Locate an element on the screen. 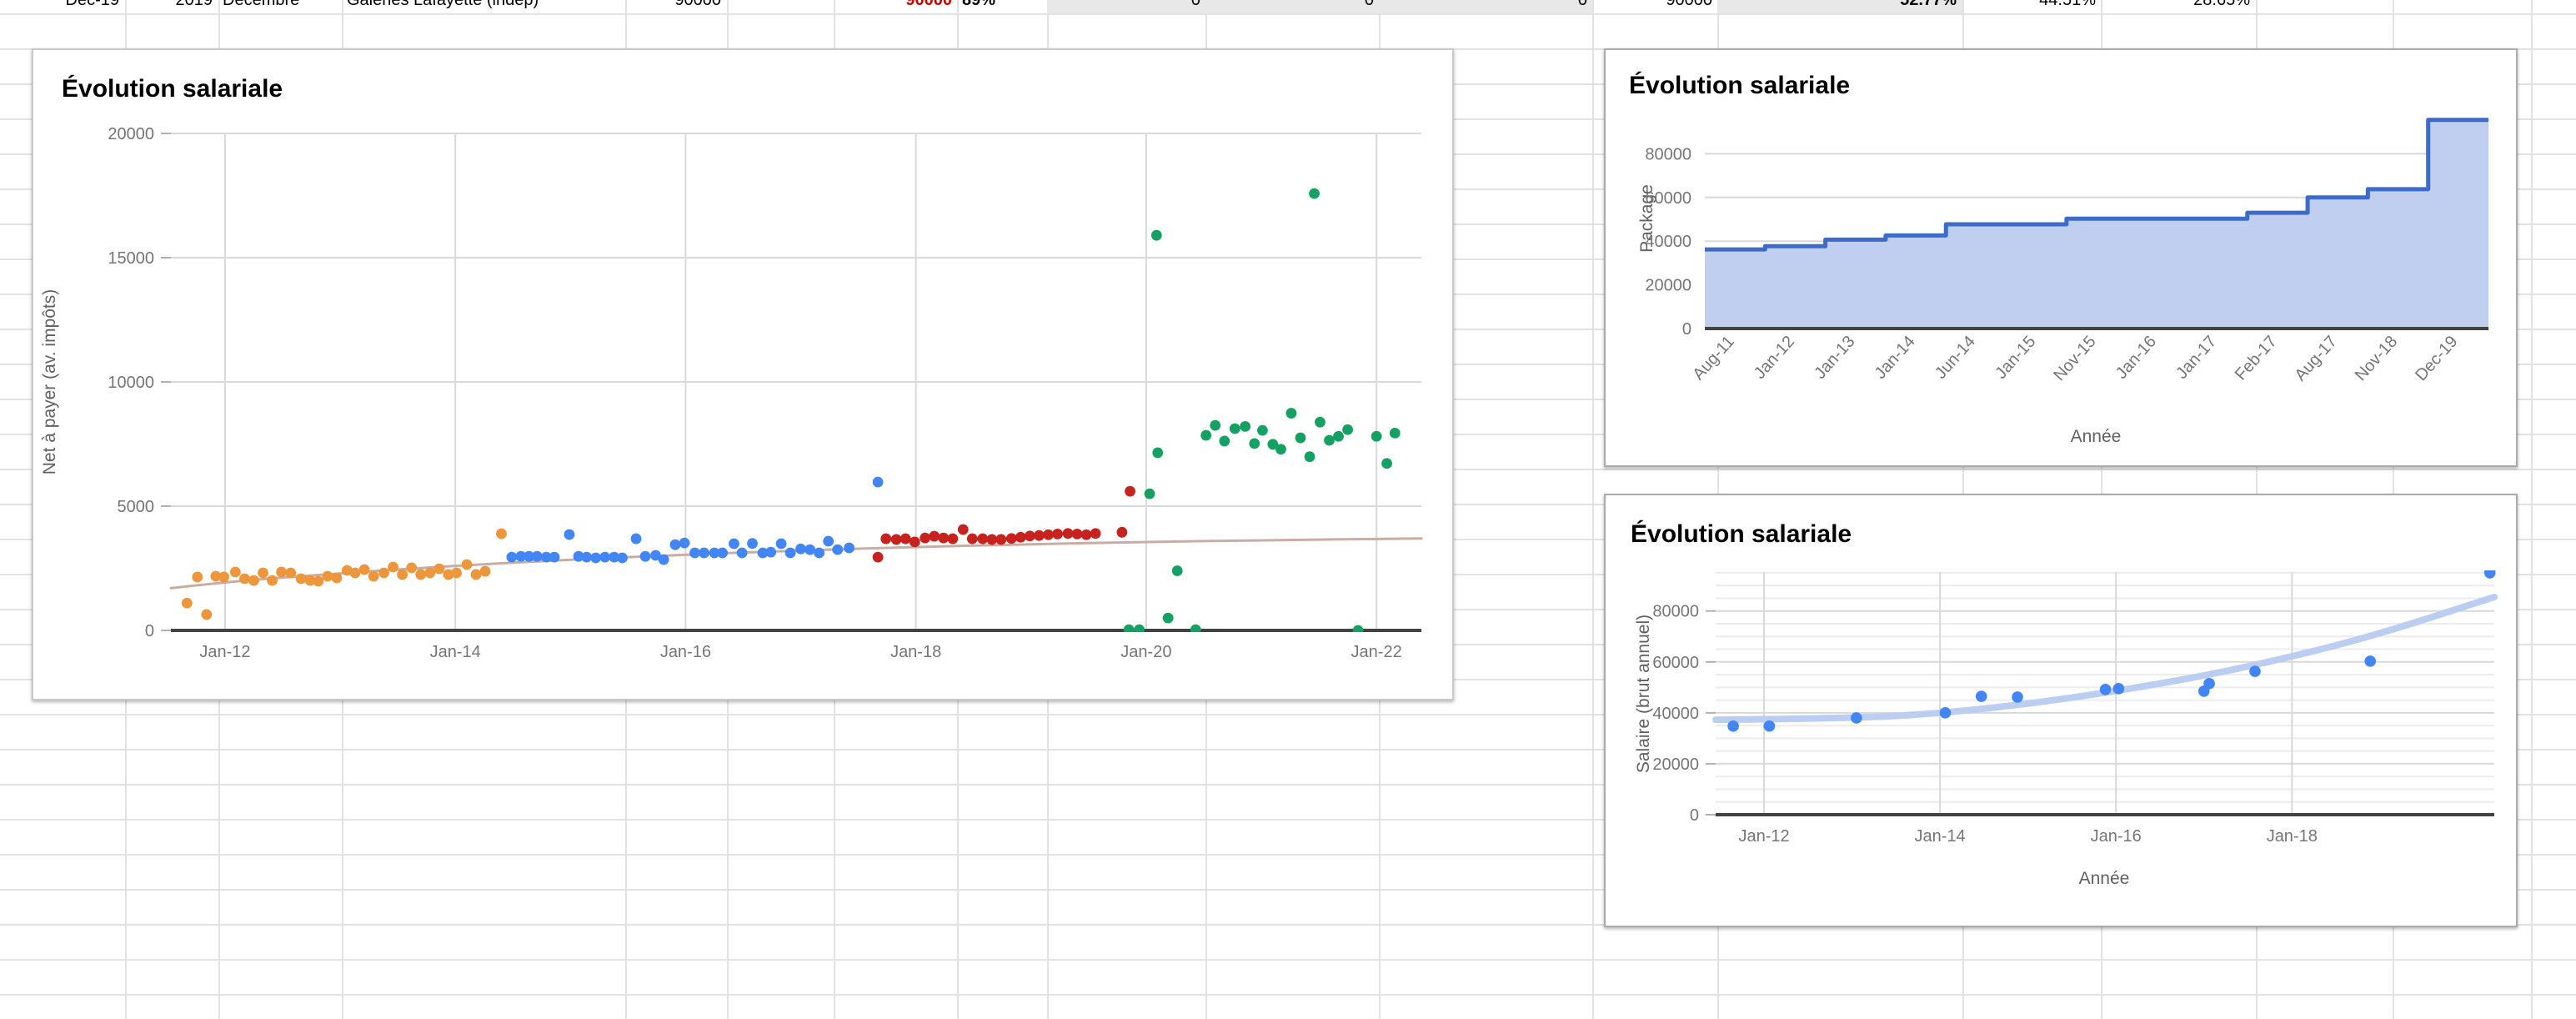 This screenshot has width=2576, height=1019. sheet-cell: Décembre is located at coordinates (261, 5).